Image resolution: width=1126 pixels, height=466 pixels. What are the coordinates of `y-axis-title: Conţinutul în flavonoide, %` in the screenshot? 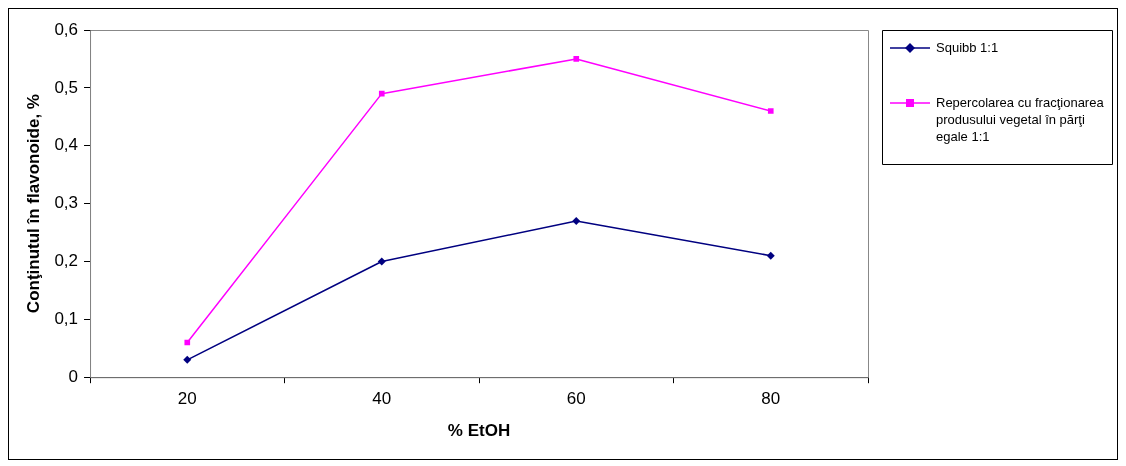 It's located at (33, 204).